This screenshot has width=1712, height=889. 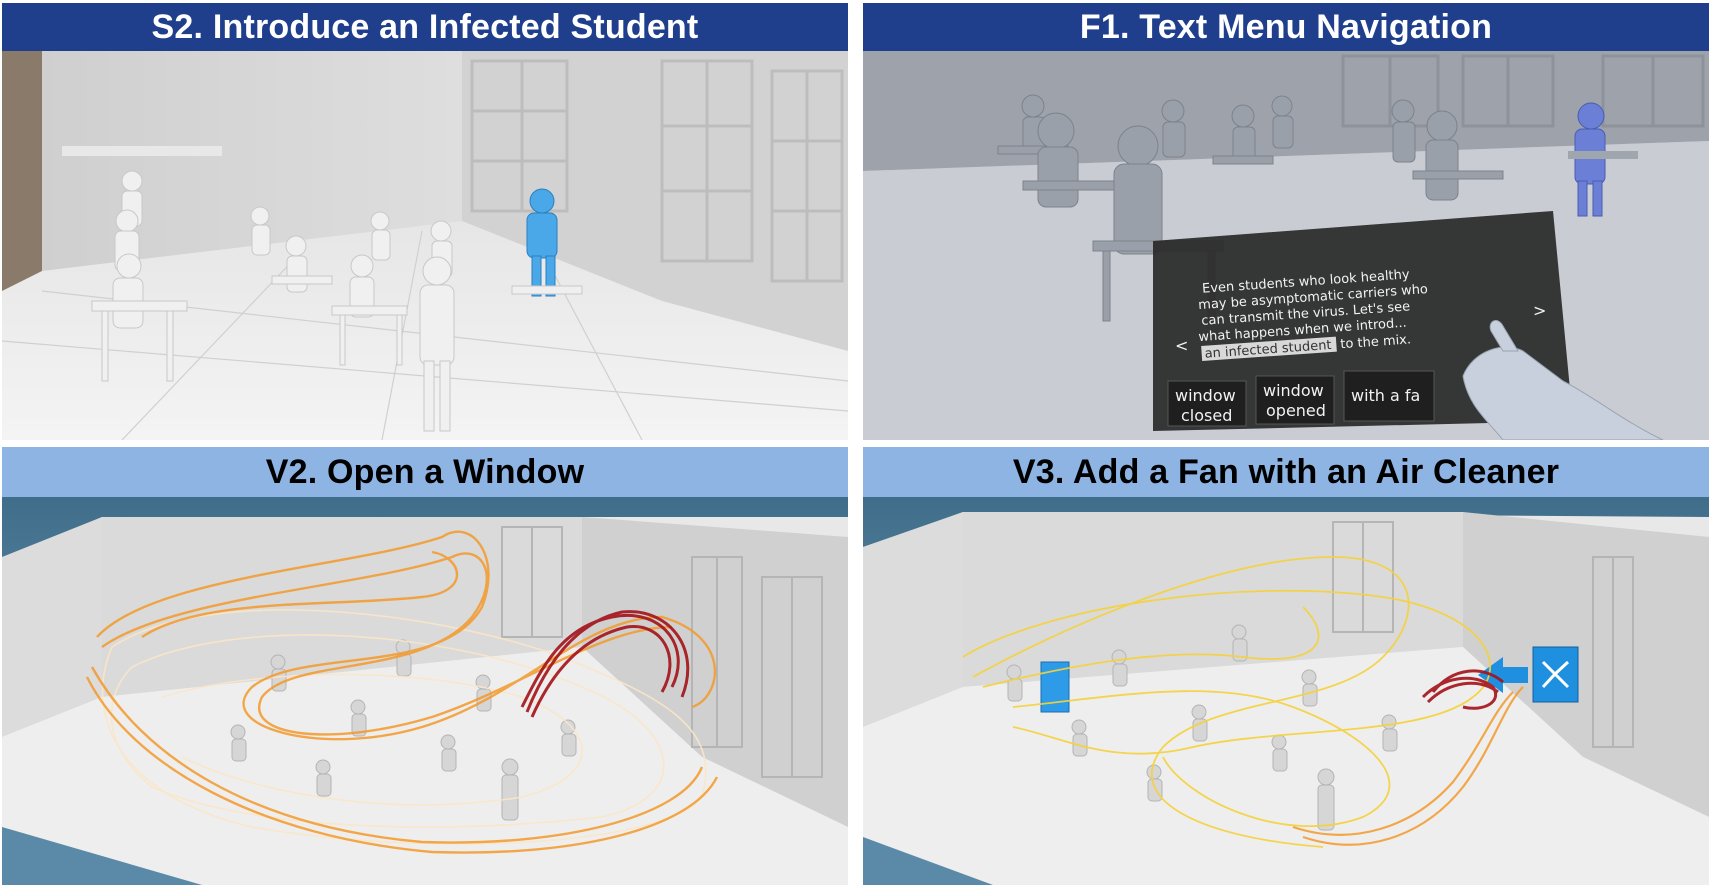 What do you see at coordinates (1286, 472) in the screenshot?
I see `panel-title: V3. Add a Fan with an Air Cleaner` at bounding box center [1286, 472].